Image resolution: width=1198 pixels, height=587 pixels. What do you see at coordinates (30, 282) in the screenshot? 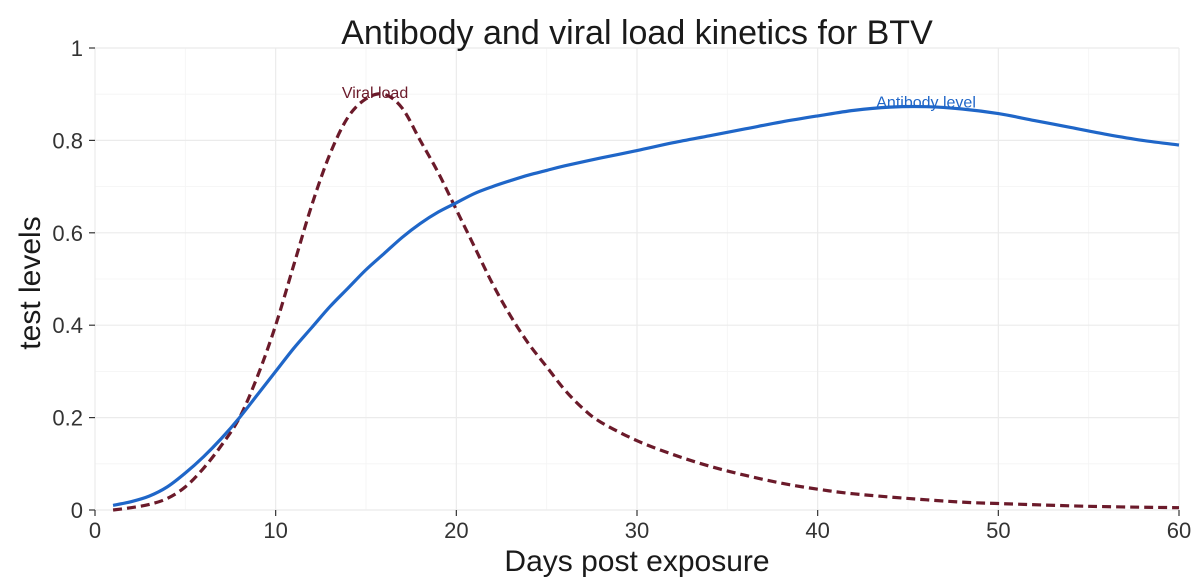
I see `y-axis-label: test levels` at bounding box center [30, 282].